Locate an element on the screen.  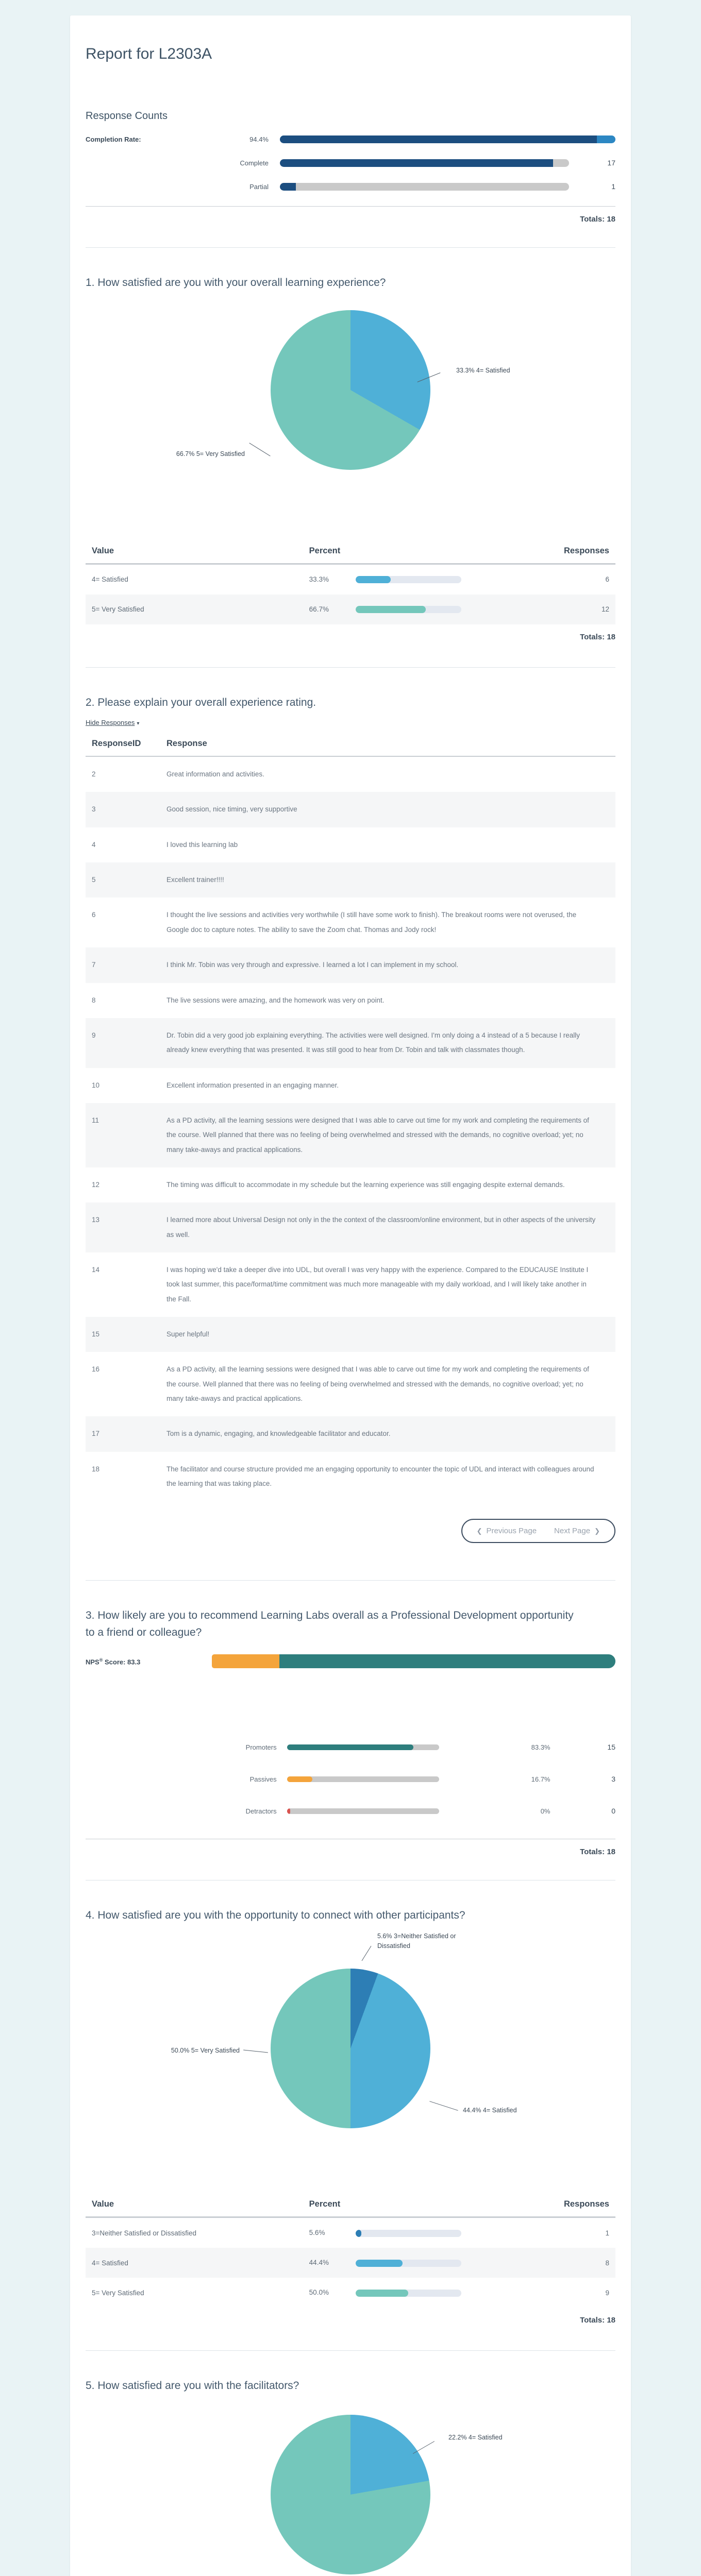
nps-row: Detractors 0% 0 is located at coordinates (430, 1811).